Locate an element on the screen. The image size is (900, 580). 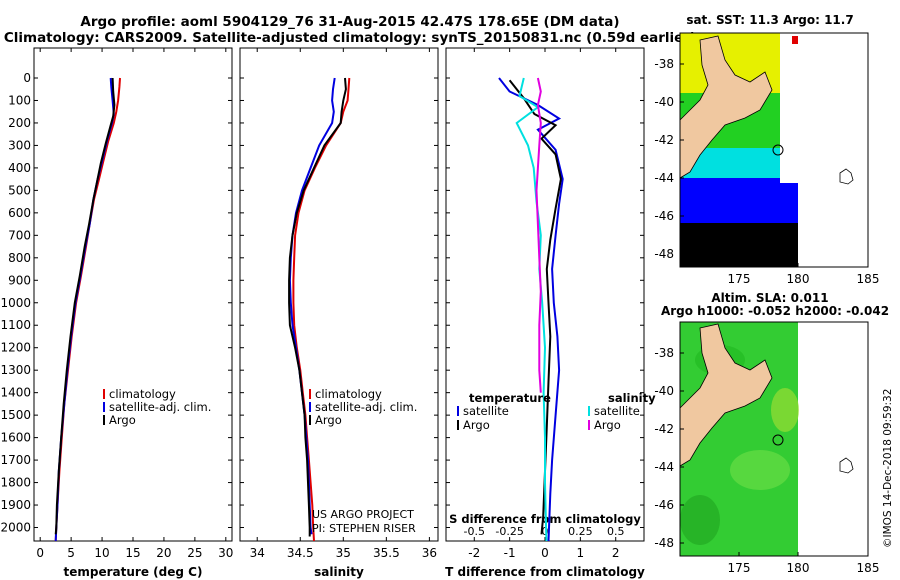
sla-map is located at coordinates (774, 439).